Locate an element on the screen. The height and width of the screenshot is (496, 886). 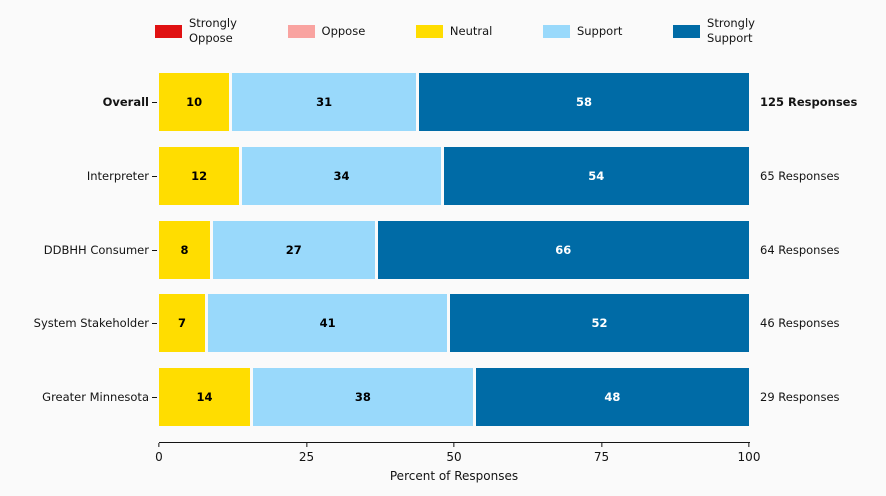
legend-item-support: Support is located at coordinates (582, 31).